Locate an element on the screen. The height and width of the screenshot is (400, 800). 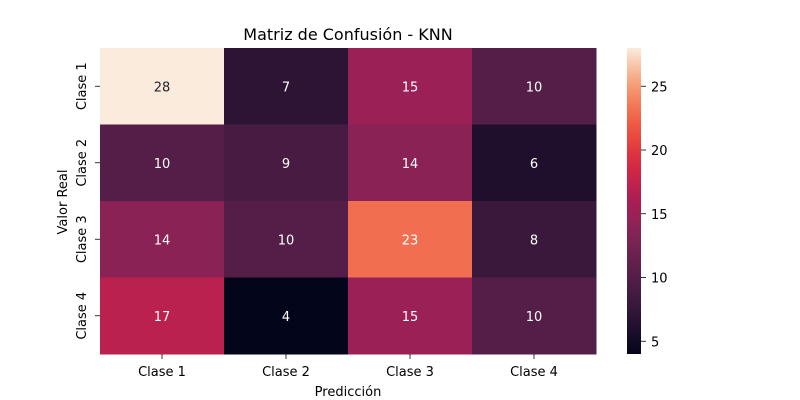
colorbar-ticks: 5 10 15 20 25 is located at coordinates (654, 215).